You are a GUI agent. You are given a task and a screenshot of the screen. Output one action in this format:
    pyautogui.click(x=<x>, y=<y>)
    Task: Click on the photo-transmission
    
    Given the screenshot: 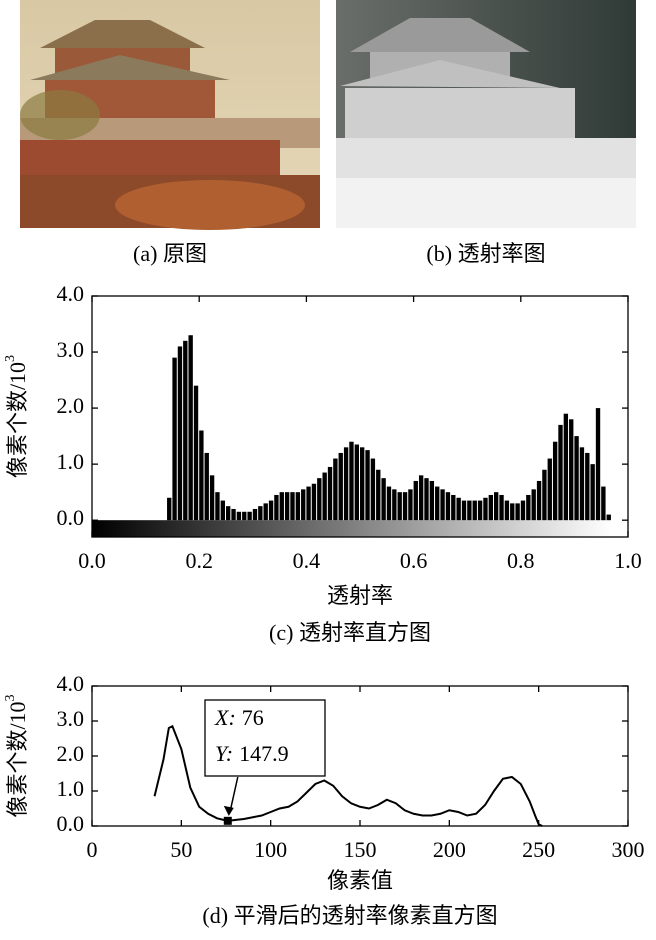 What is the action you would take?
    pyautogui.click(x=486, y=114)
    